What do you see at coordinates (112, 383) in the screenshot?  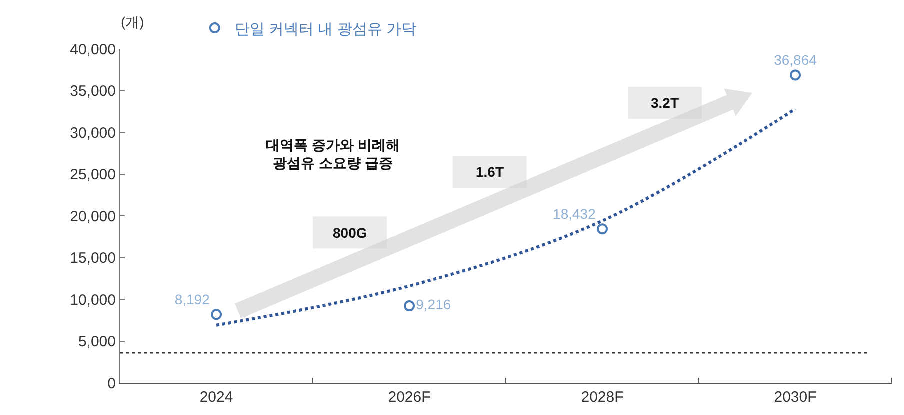 I see `y-tick-label: 0` at bounding box center [112, 383].